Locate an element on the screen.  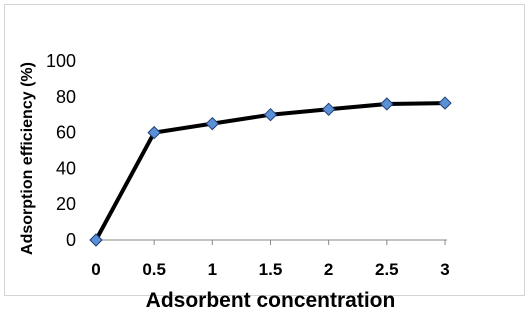
y-tick-label: 20 is located at coordinates (66, 204).